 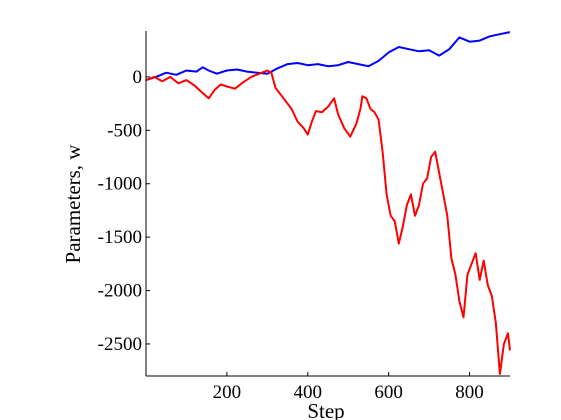 I want to click on y-tick-label: -500, so click(x=124, y=130).